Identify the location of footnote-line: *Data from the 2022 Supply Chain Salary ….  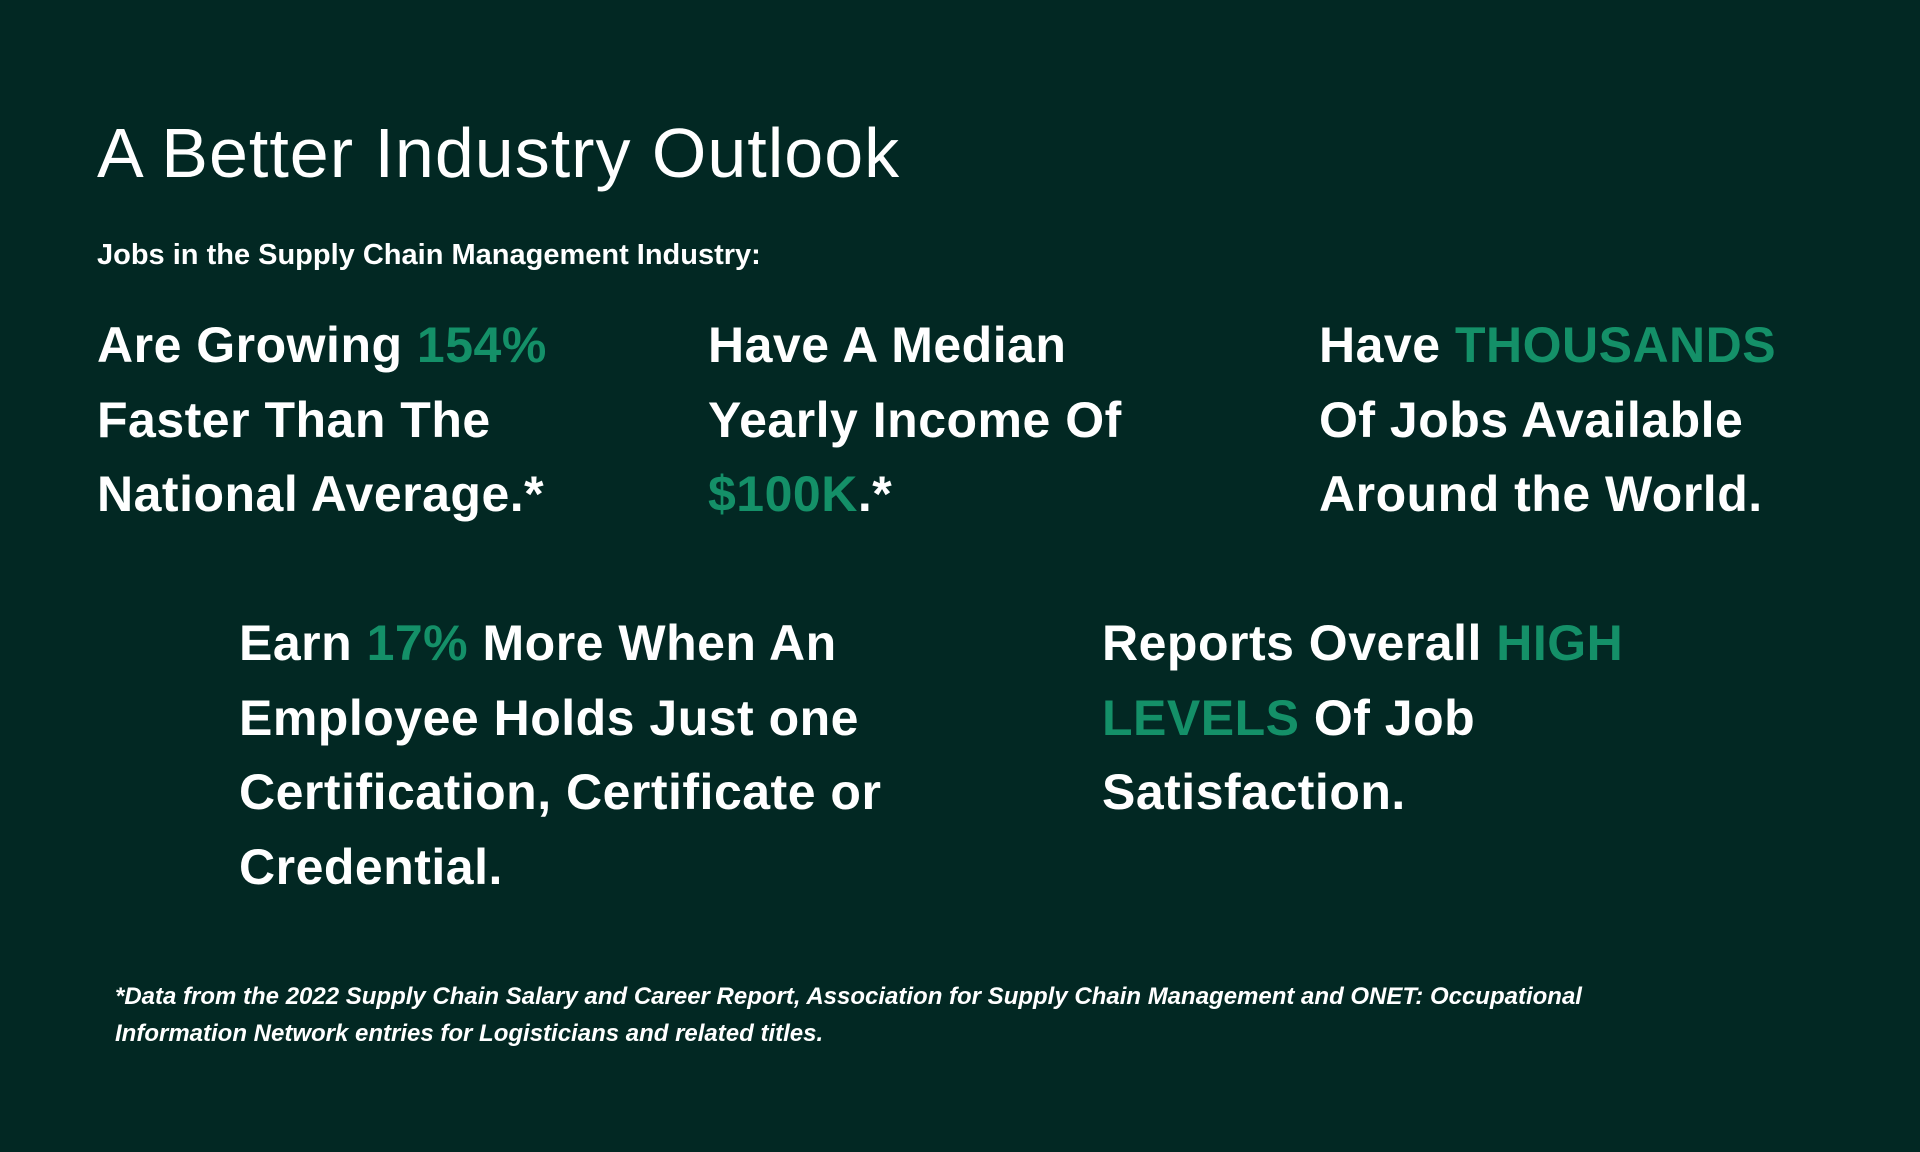
(848, 996).